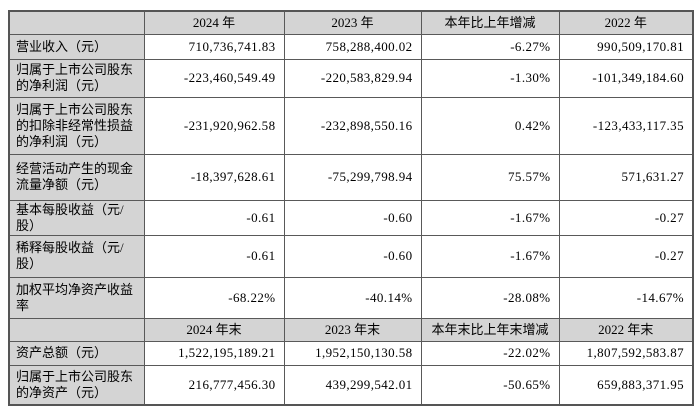  Describe the element at coordinates (626, 78) in the screenshot. I see `value-2022: -101,349,184.60` at that location.